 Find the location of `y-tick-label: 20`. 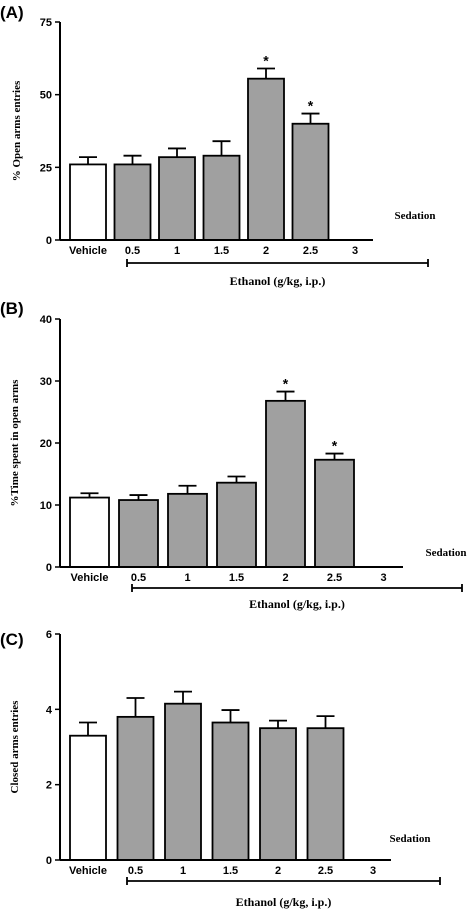

y-tick-label: 20 is located at coordinates (46, 444).